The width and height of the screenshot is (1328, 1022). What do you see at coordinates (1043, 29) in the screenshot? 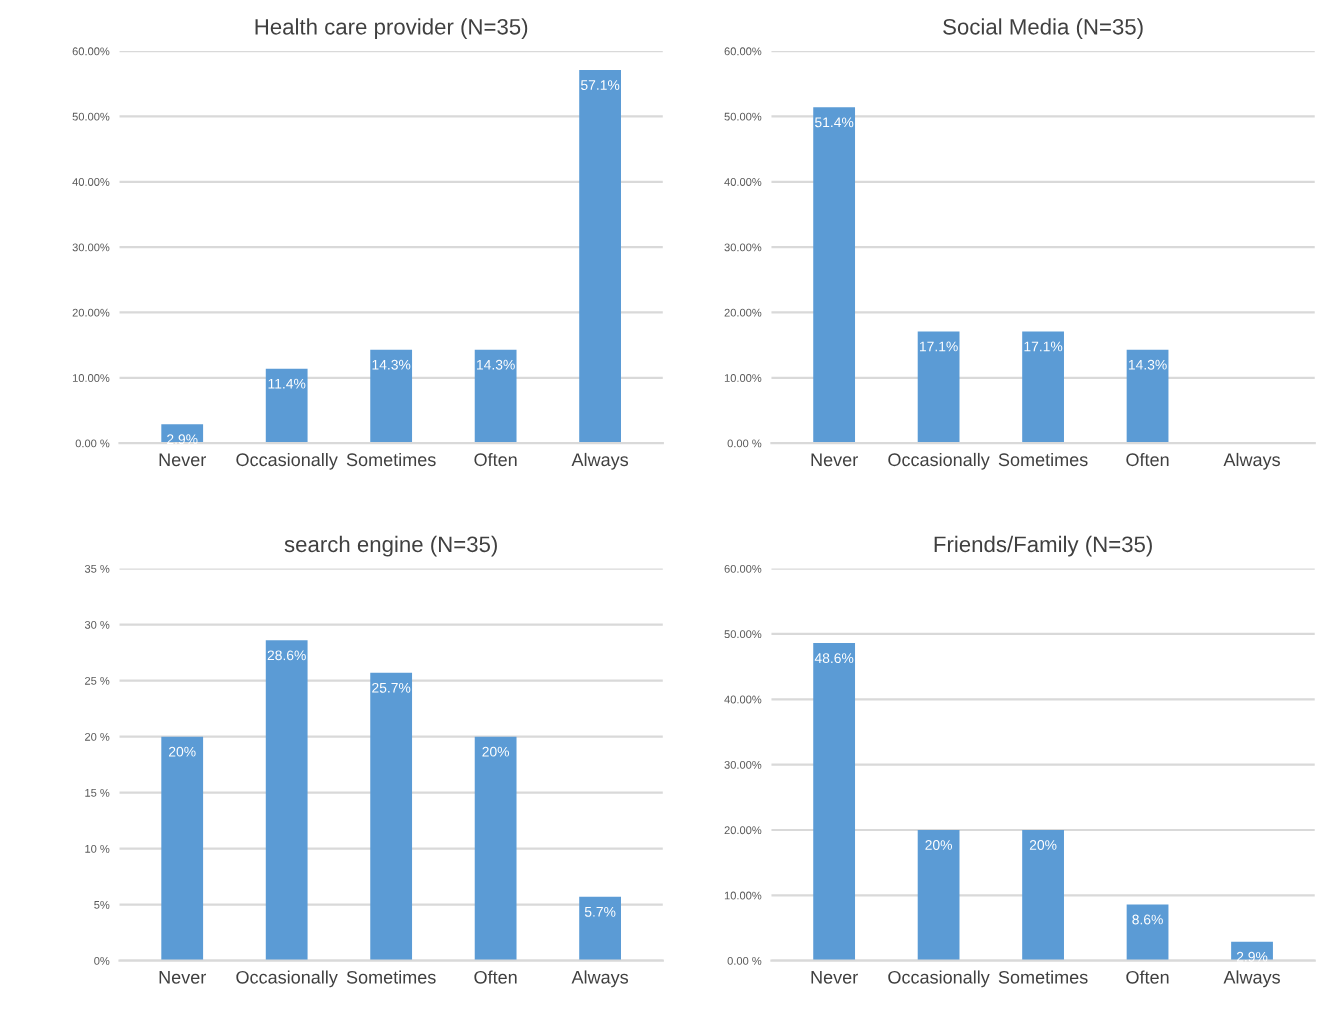
I see `chart-title: Social Media (N=35)` at bounding box center [1043, 29].